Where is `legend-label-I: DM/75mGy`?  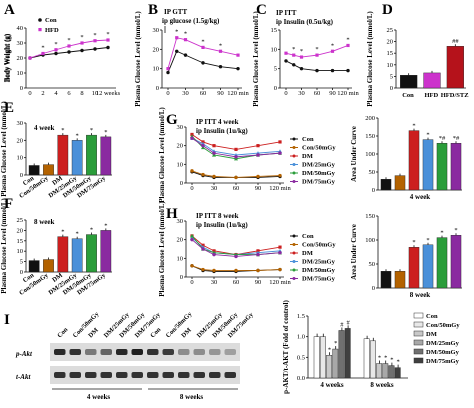 legend-label-I: DM/75mGy is located at coordinates (443, 361).